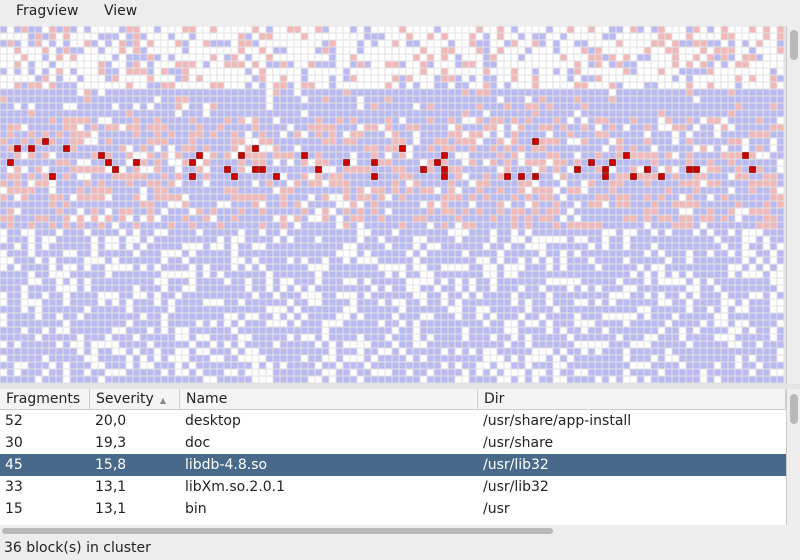  Describe the element at coordinates (121, 11) in the screenshot. I see `menu-item: View` at that location.